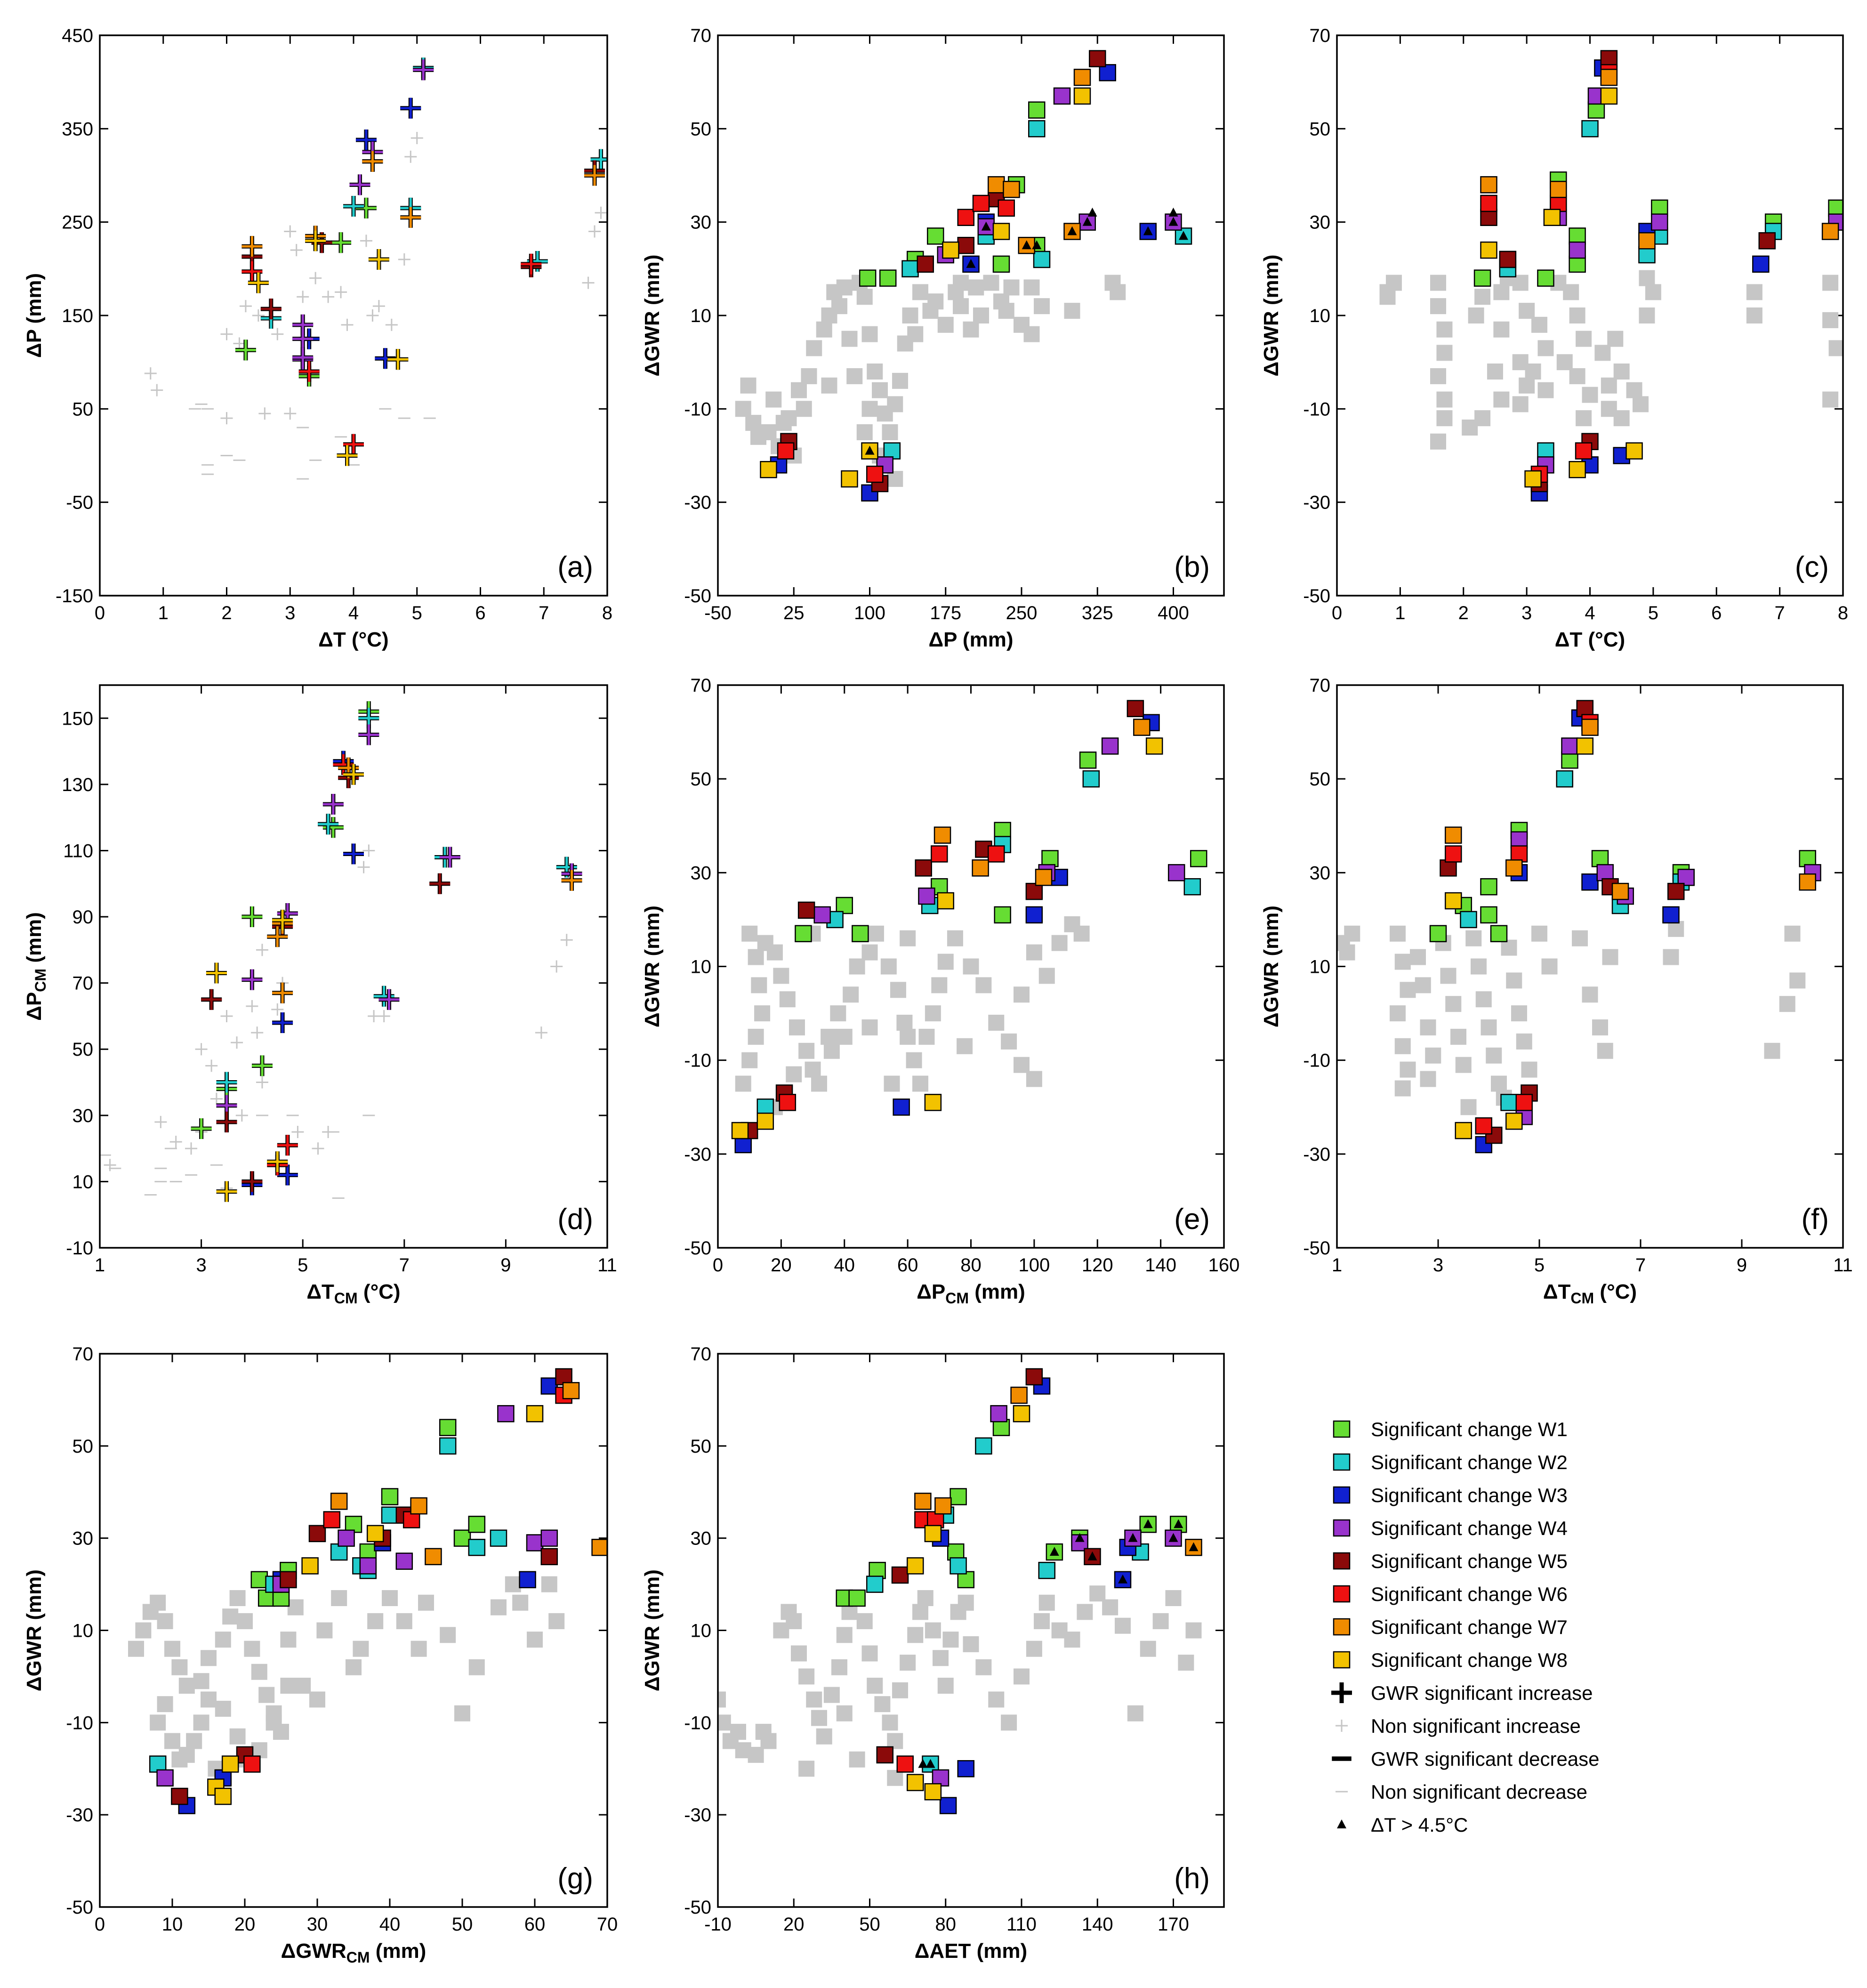  I want to click on y-tick-label: 150, so click(77, 316).